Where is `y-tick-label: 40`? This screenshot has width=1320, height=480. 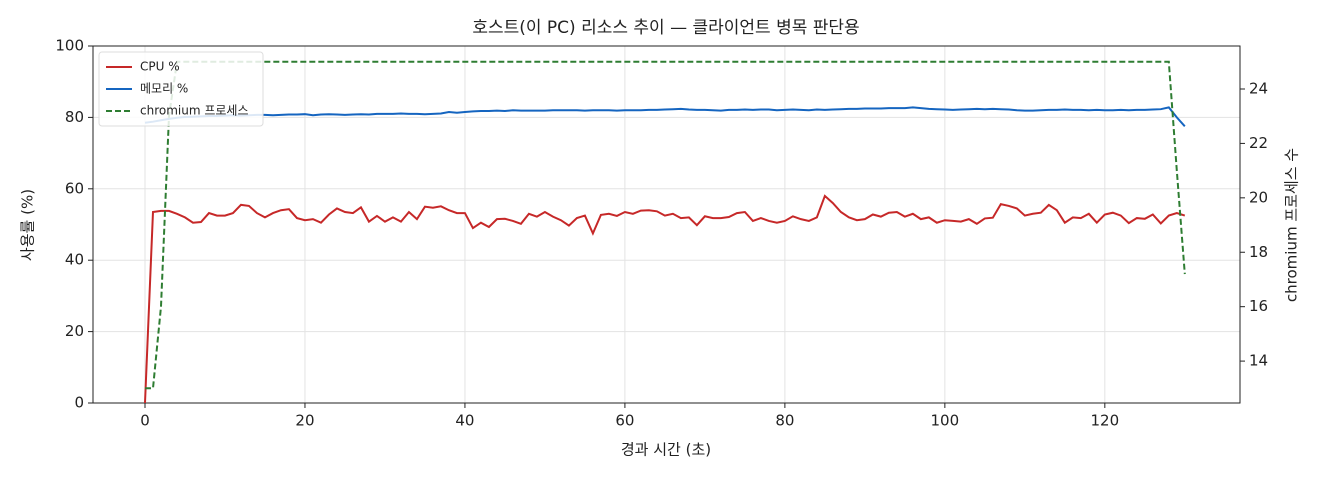
y-tick-label: 40 is located at coordinates (74, 260).